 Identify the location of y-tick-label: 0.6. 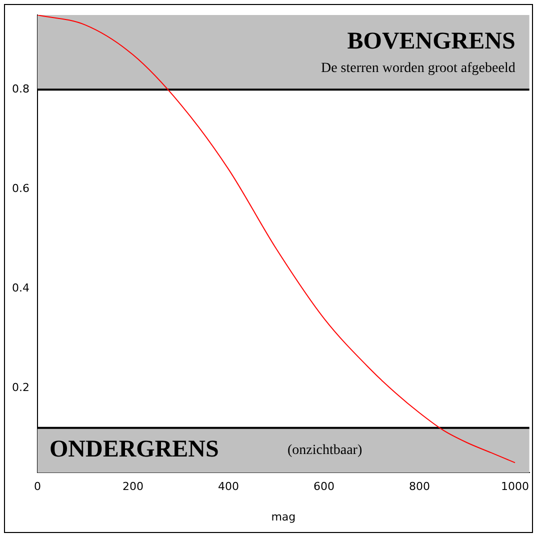
(21, 188).